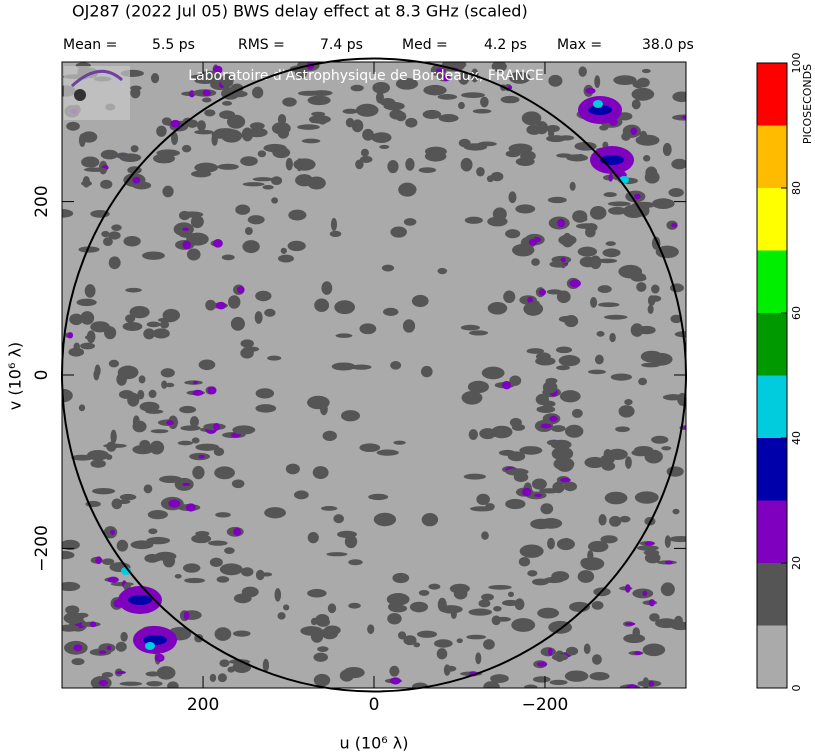  I want to click on stat-value: 5.5 ps, so click(173, 45).